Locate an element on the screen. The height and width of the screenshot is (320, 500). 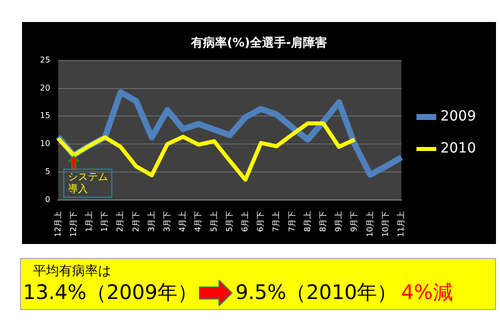
y-tick-label: 15 is located at coordinates (45, 115).